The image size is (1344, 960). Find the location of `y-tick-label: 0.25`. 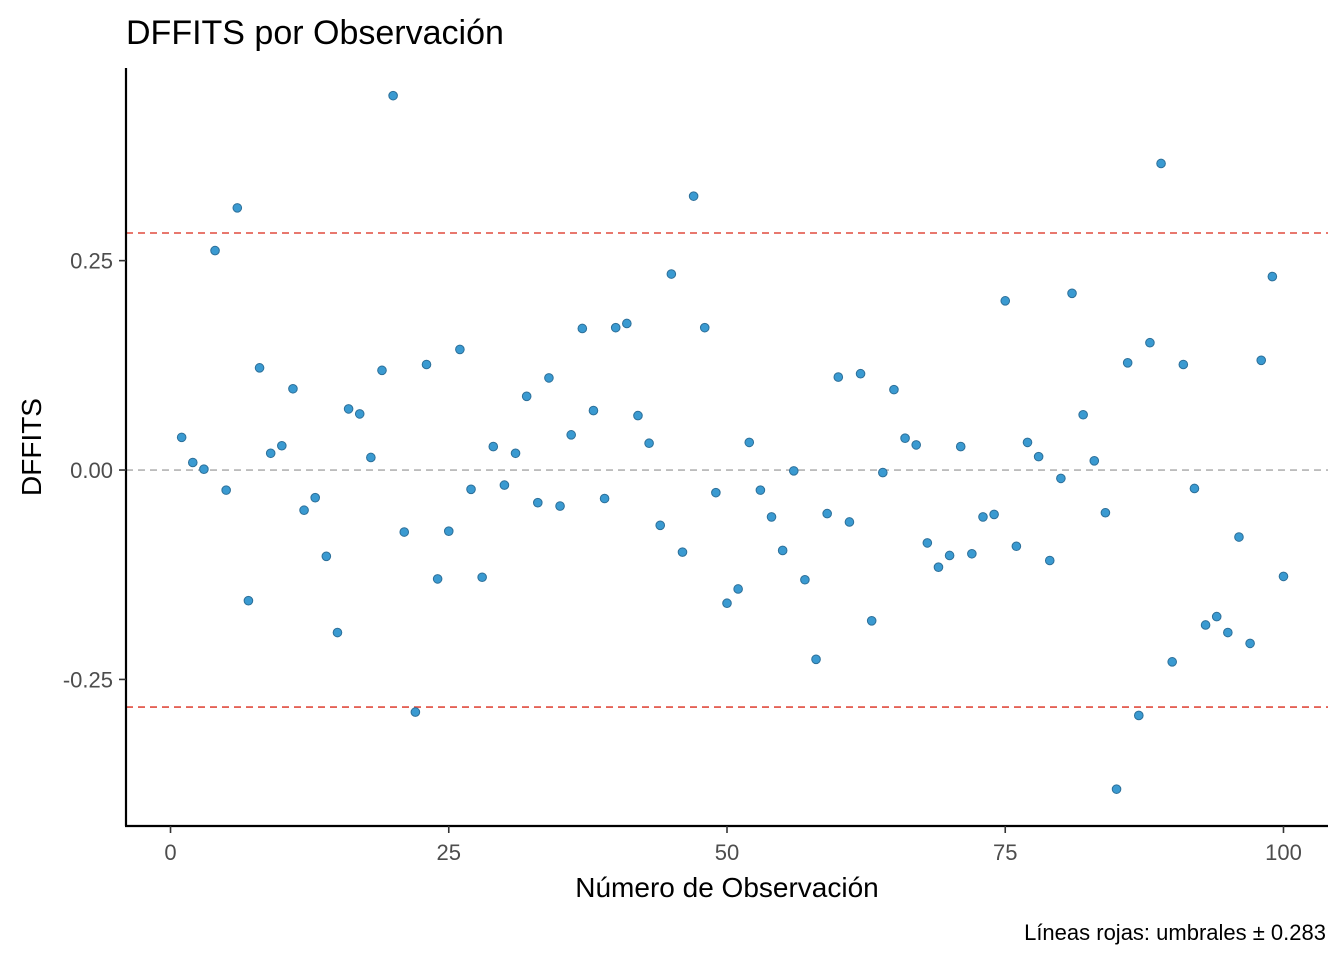

y-tick-label: 0.25 is located at coordinates (91, 261).